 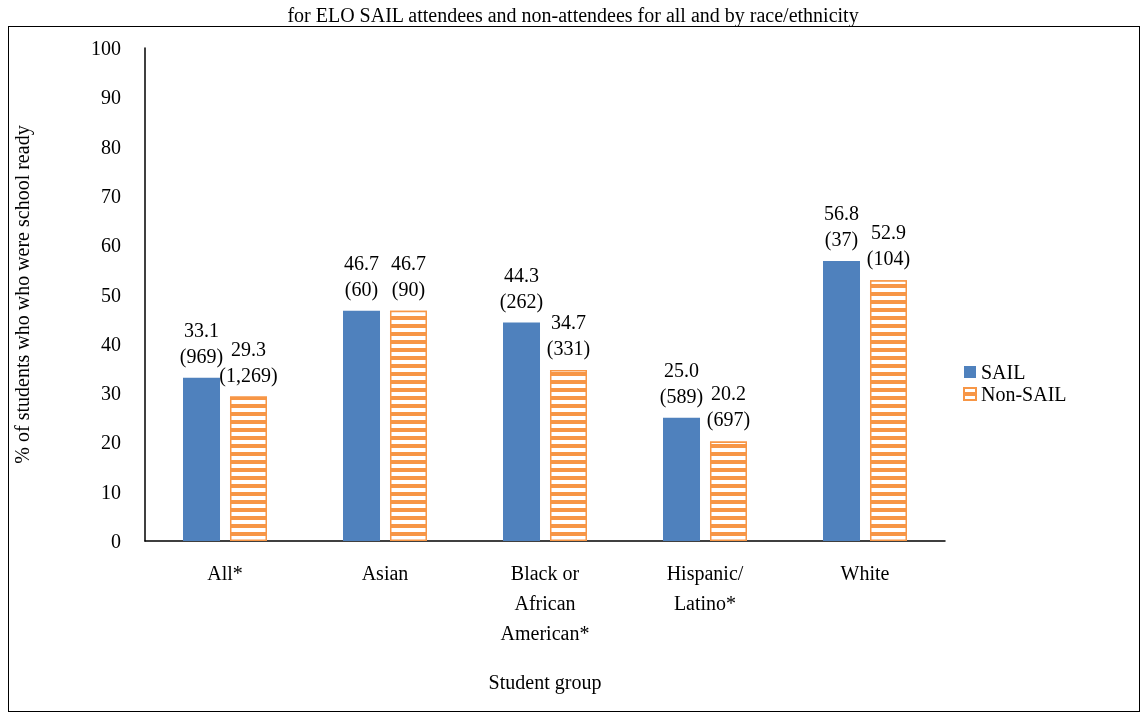 I want to click on y-tick-label: 10, so click(x=111, y=491).